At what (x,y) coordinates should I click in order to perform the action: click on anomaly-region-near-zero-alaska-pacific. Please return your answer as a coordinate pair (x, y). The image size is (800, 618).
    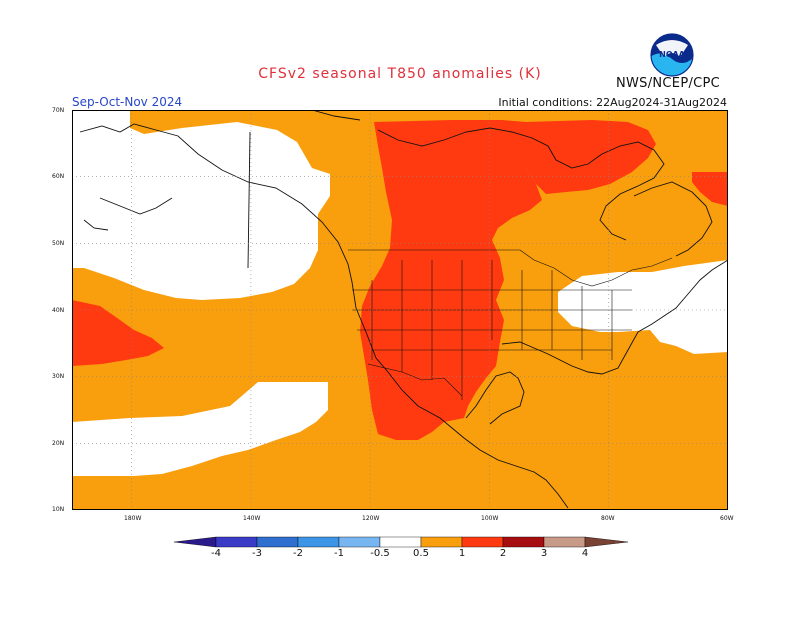
    Looking at the image, I should click on (201, 205).